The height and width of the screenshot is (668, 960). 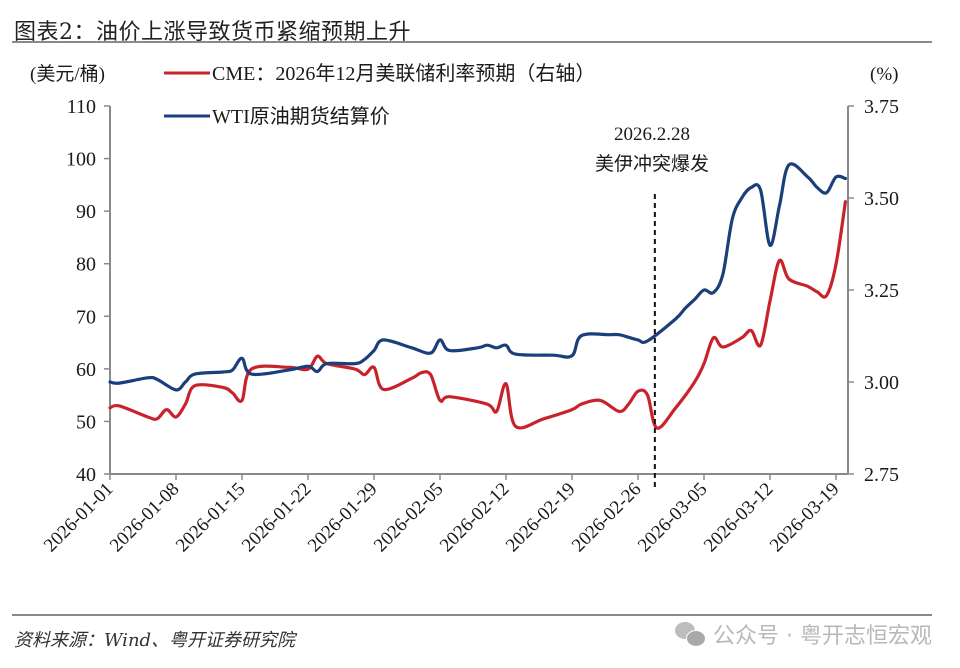 I want to click on left-axis-unit: (美元/桶), so click(x=67, y=74).